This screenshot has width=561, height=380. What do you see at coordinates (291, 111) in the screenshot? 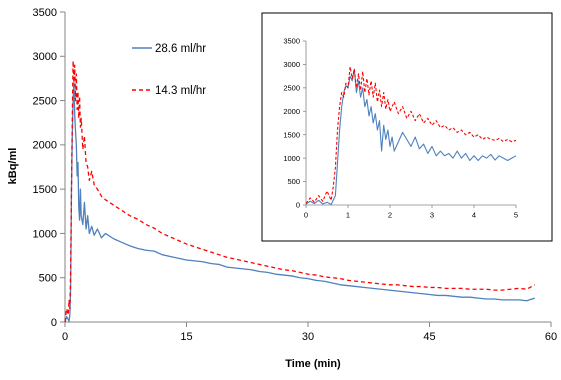
I see `inset-y-tick-label: 2000` at bounding box center [291, 111].